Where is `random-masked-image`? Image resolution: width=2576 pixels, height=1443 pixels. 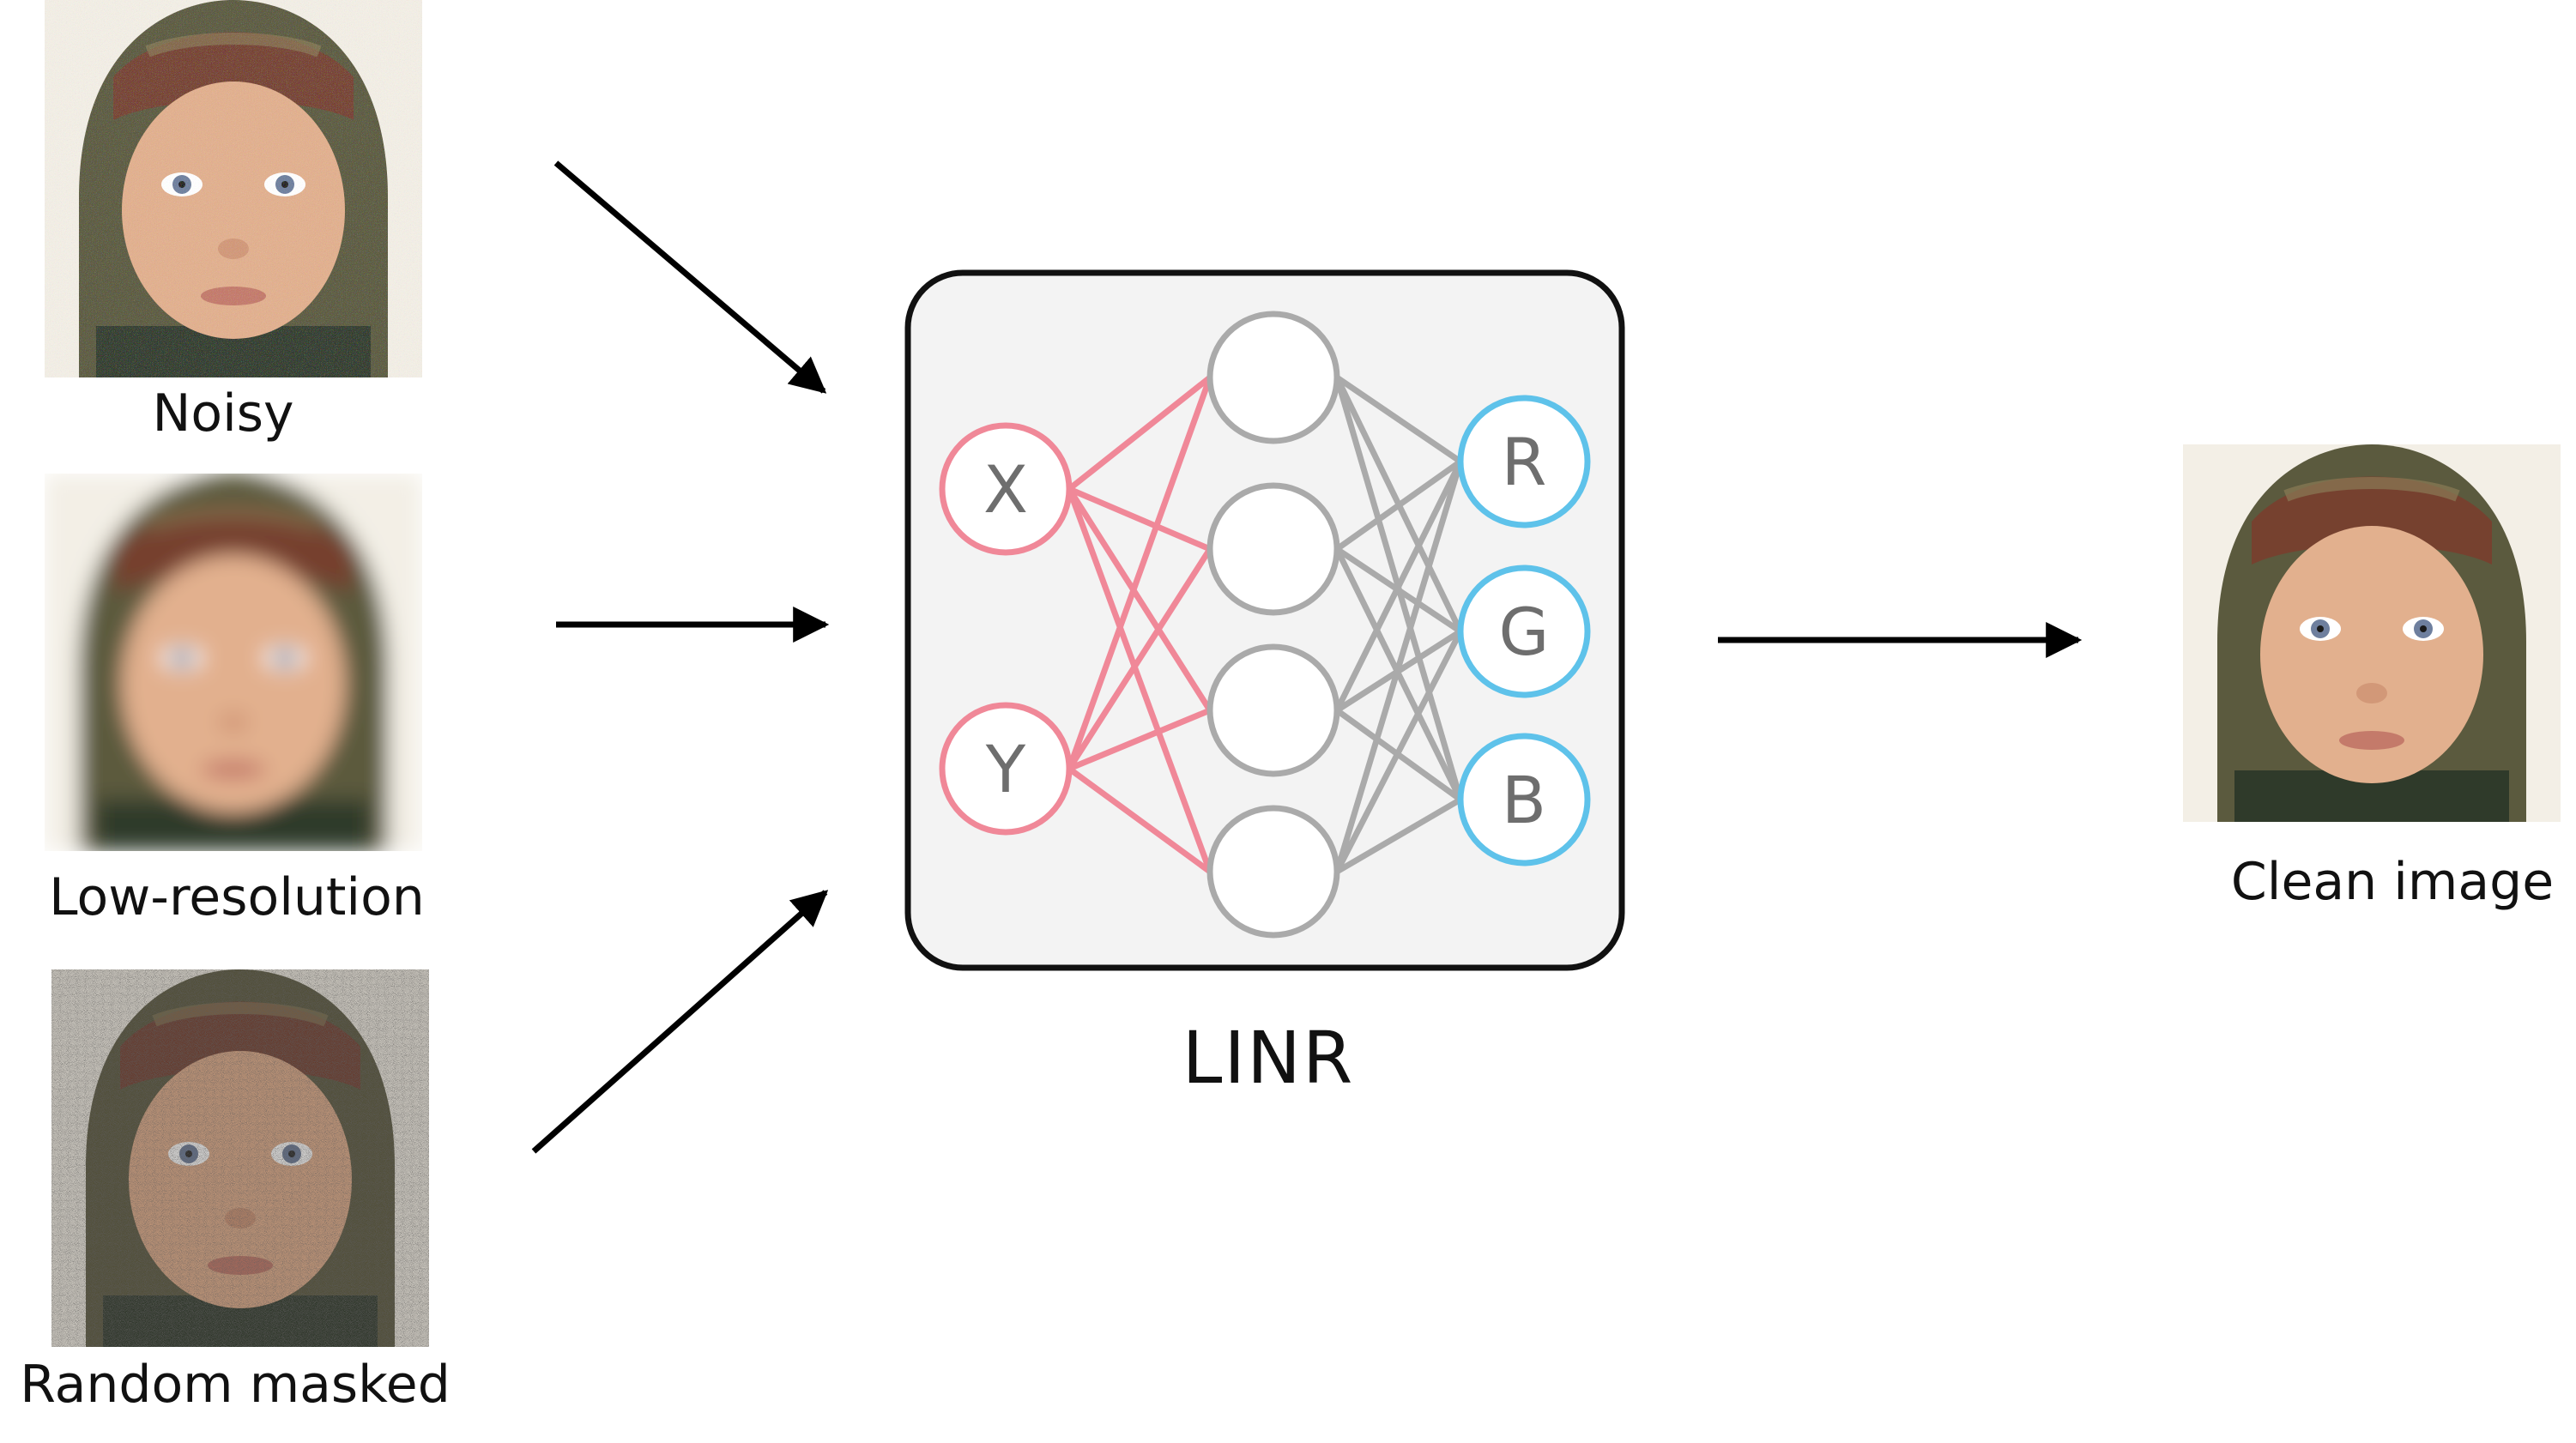
random-masked-image is located at coordinates (240, 1158).